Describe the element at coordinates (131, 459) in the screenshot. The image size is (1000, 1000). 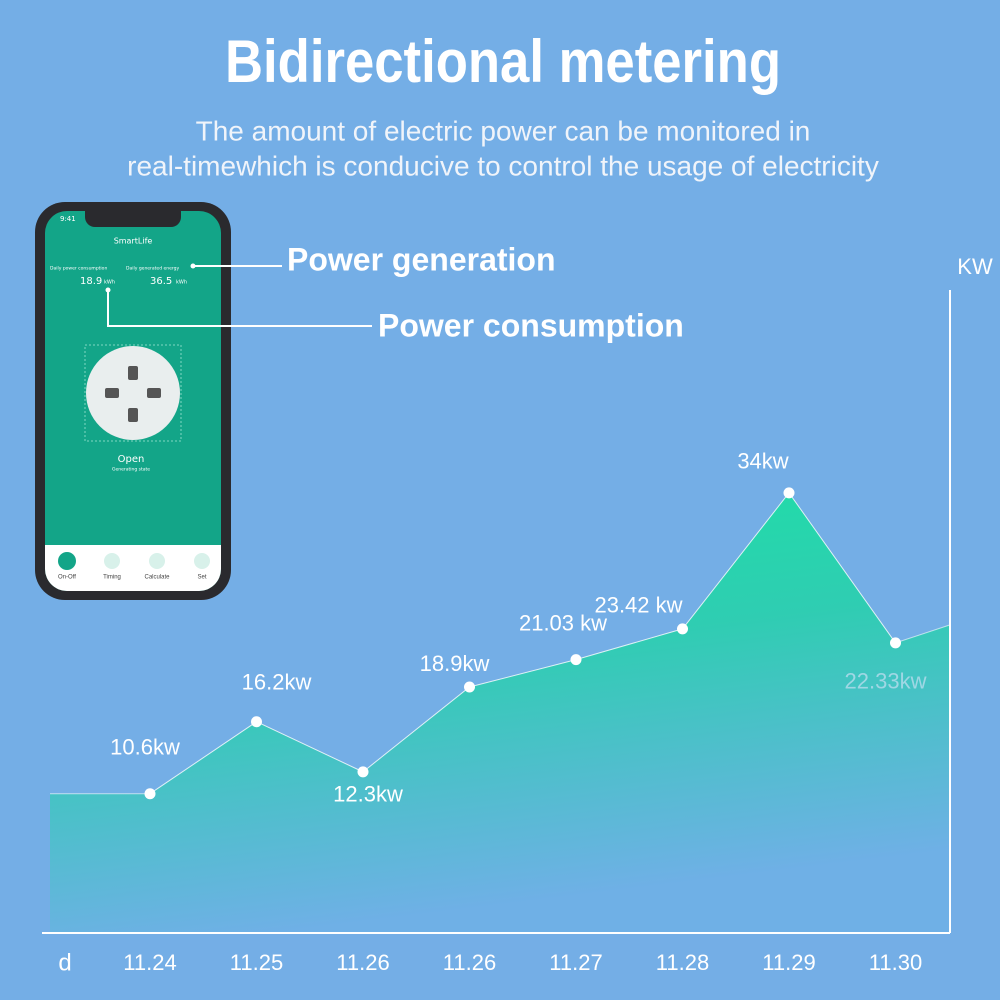
I see `state: Open` at that location.